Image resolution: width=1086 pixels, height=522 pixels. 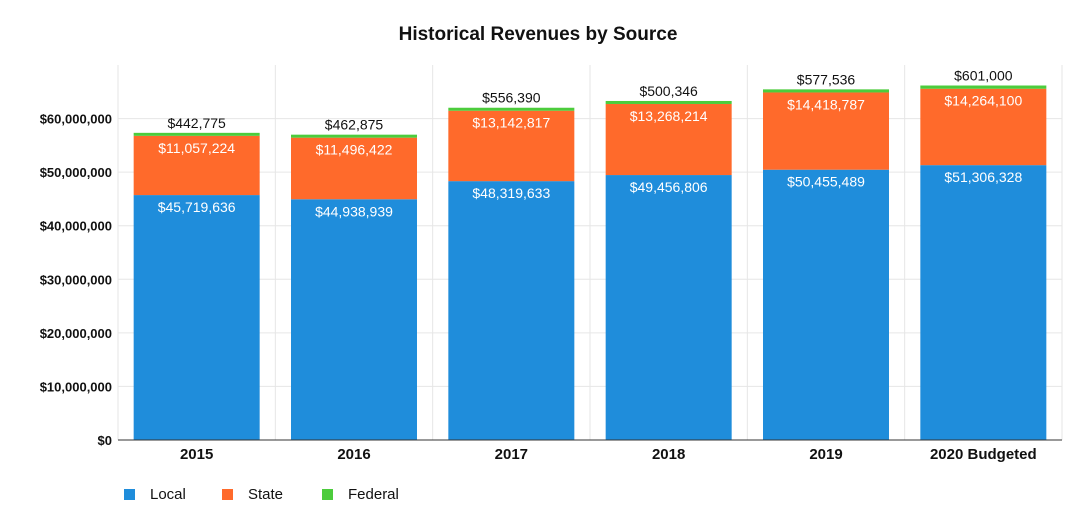 What do you see at coordinates (983, 101) in the screenshot?
I see `data-label-state: $14,264,100` at bounding box center [983, 101].